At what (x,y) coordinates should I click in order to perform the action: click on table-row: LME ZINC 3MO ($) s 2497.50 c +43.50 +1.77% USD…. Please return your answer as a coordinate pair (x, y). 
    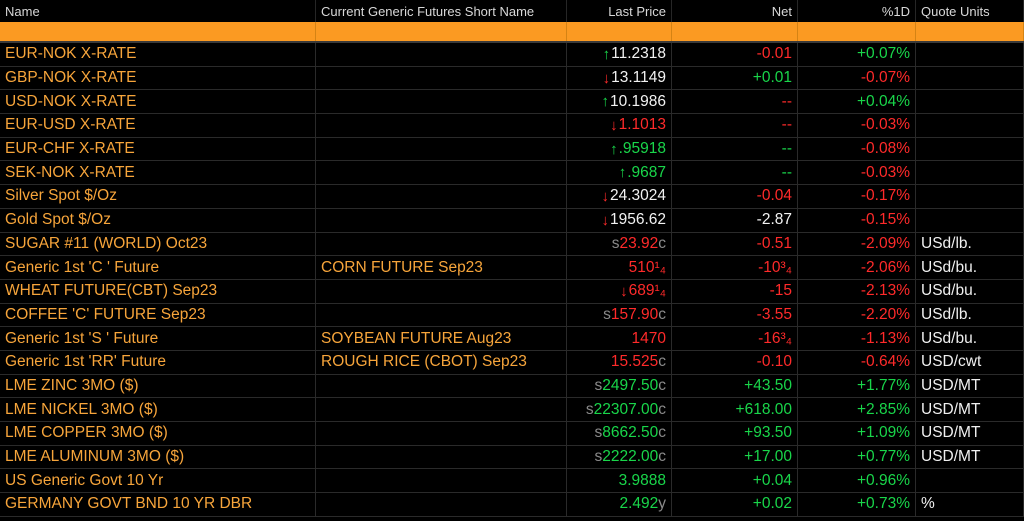
    Looking at the image, I should click on (512, 386).